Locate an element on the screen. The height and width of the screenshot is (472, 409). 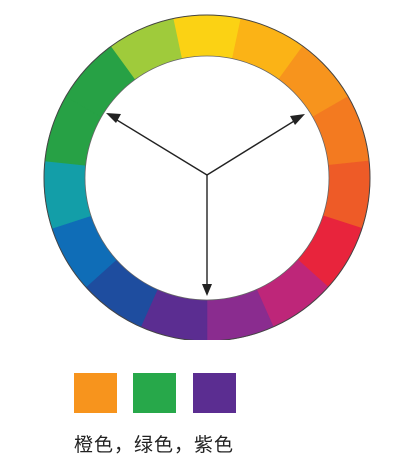
arrow-to-green is located at coordinates (159, 146).